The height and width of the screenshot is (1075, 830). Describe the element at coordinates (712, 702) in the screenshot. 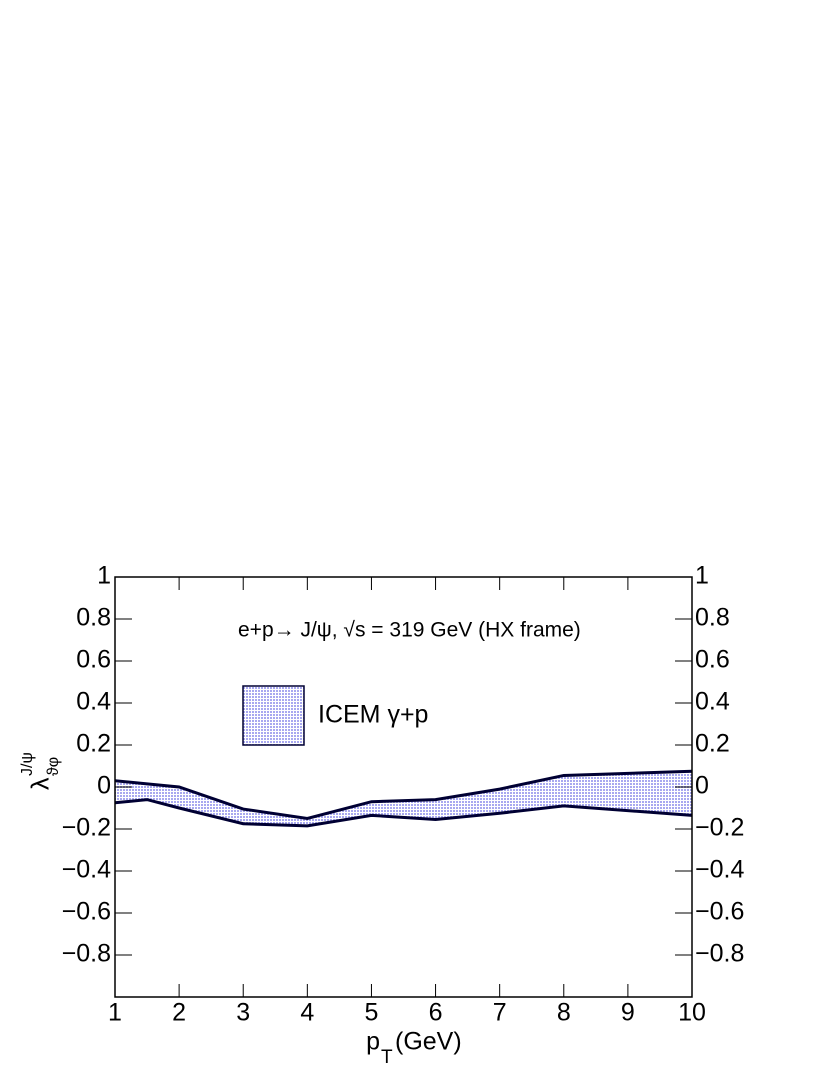

I see `y2-tick-label: 0.4` at that location.